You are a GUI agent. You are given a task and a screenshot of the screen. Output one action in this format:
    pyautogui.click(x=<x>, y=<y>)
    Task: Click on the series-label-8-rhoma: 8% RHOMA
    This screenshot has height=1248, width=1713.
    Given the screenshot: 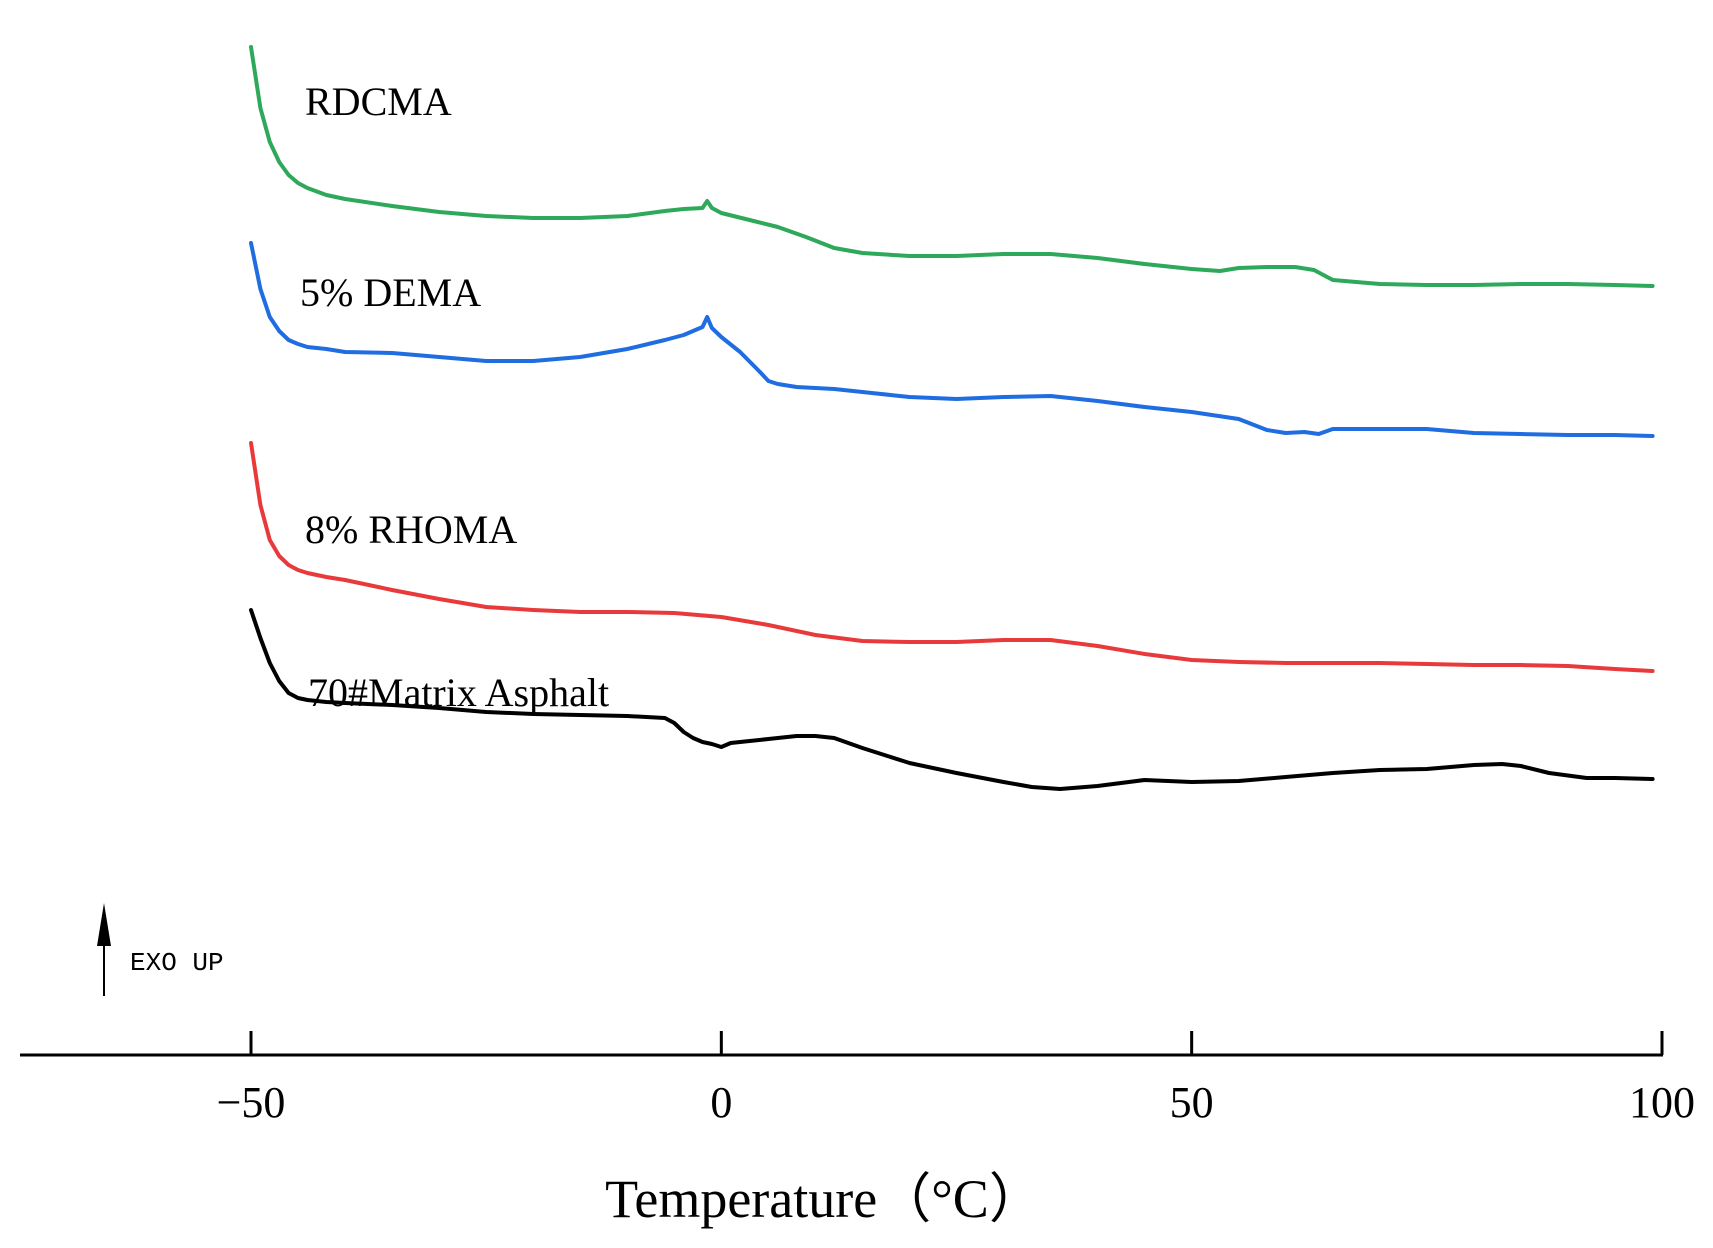 What is the action you would take?
    pyautogui.click(x=411, y=529)
    